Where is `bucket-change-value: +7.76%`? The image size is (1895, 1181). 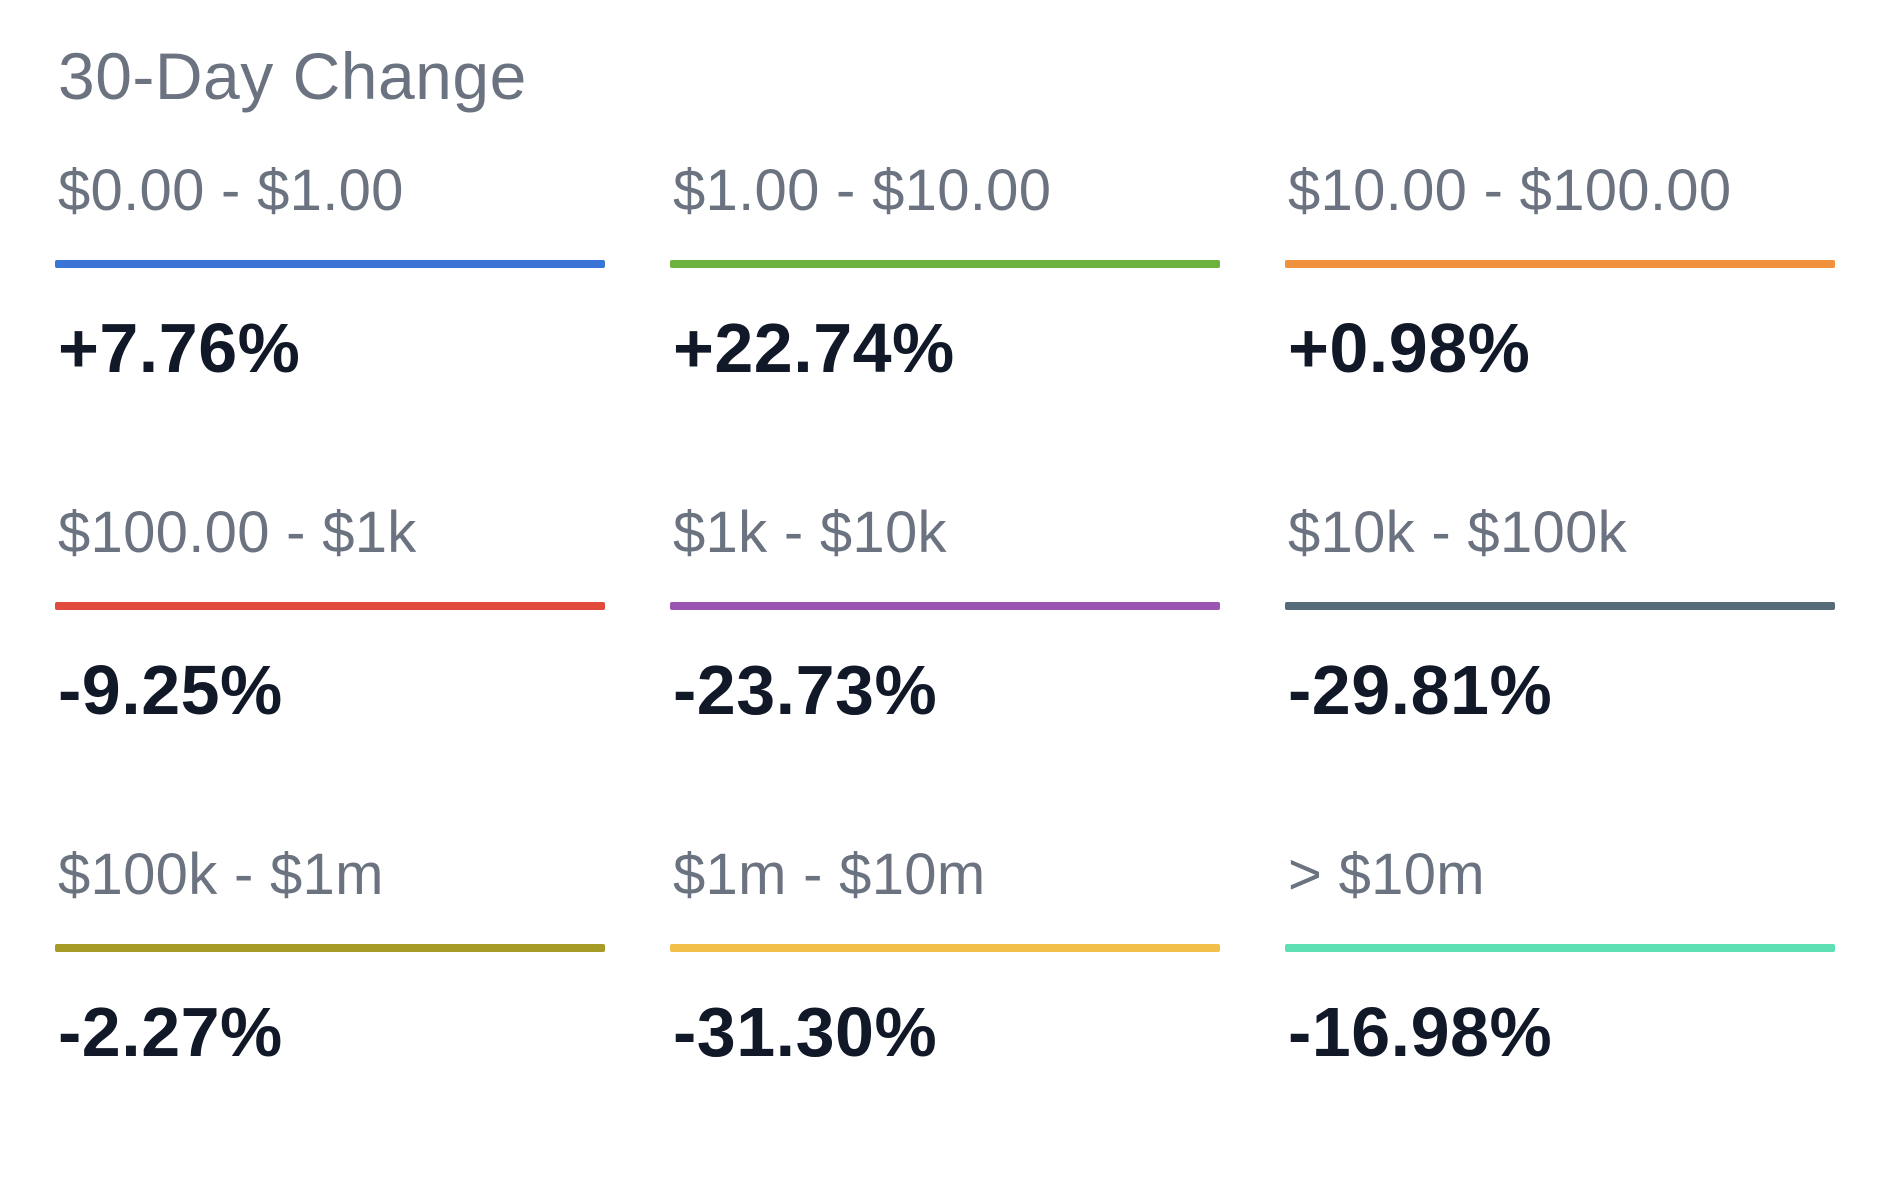
bucket-change-value: +7.76% is located at coordinates (179, 348).